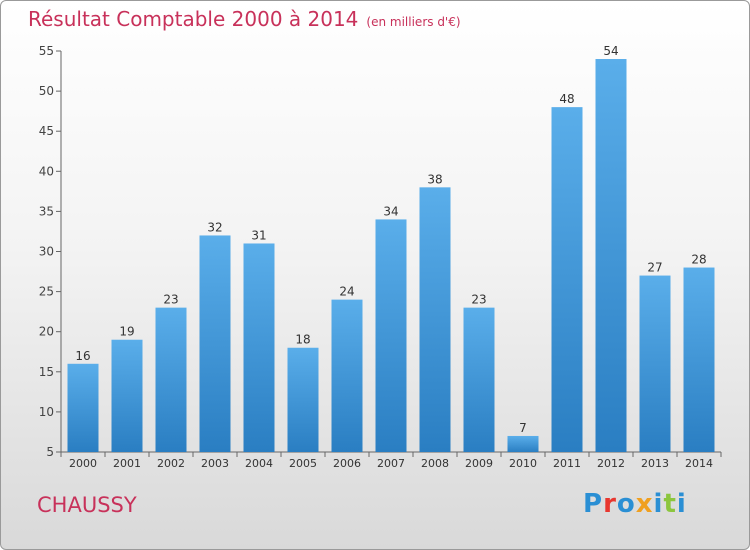  Describe the element at coordinates (214, 227) in the screenshot. I see `data-label: 32` at that location.